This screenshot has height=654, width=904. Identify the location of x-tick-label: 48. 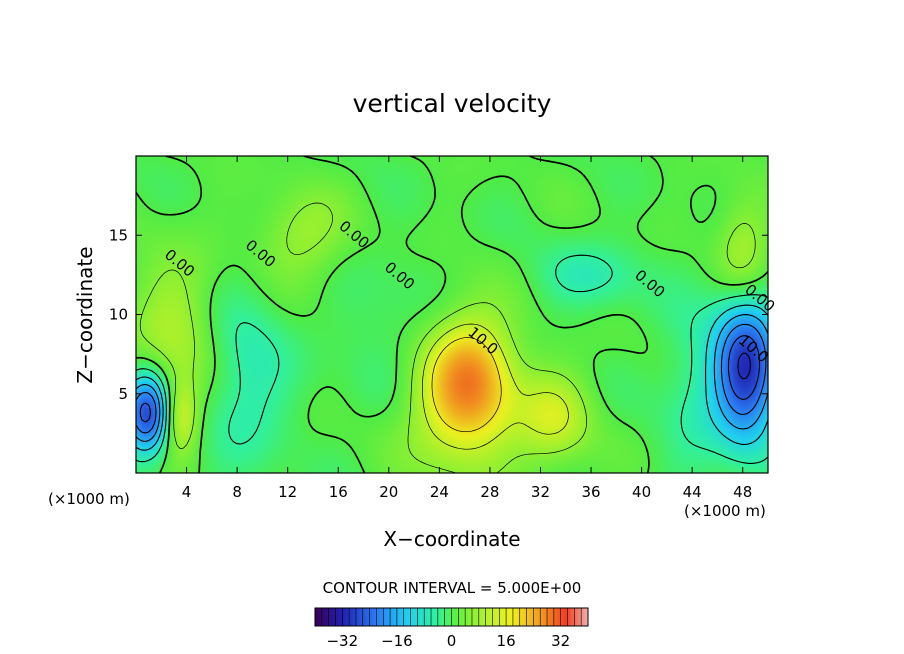
(742, 492).